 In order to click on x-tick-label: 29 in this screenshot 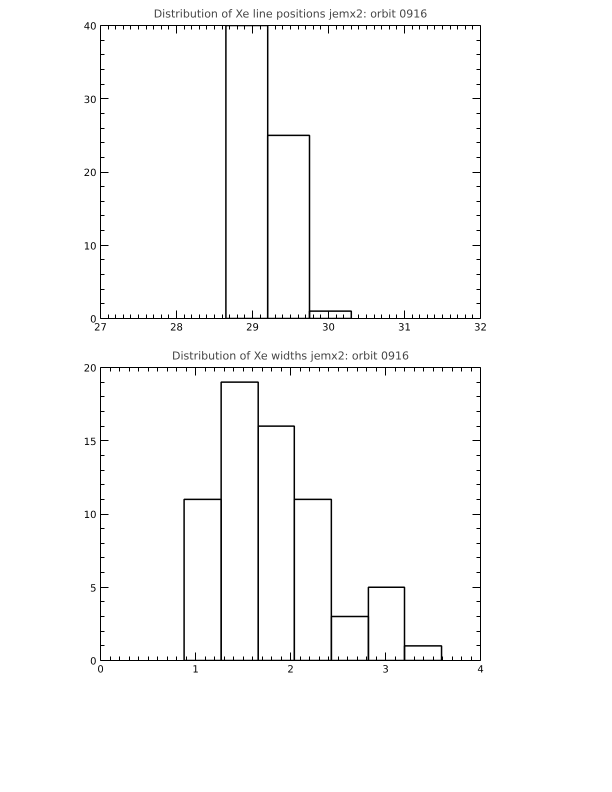, I will do `click(252, 328)`.